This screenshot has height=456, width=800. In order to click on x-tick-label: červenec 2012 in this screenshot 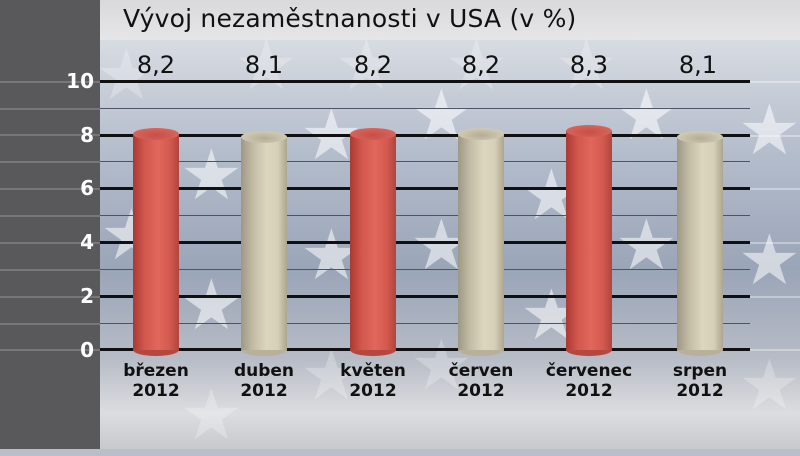, I will do `click(589, 381)`.